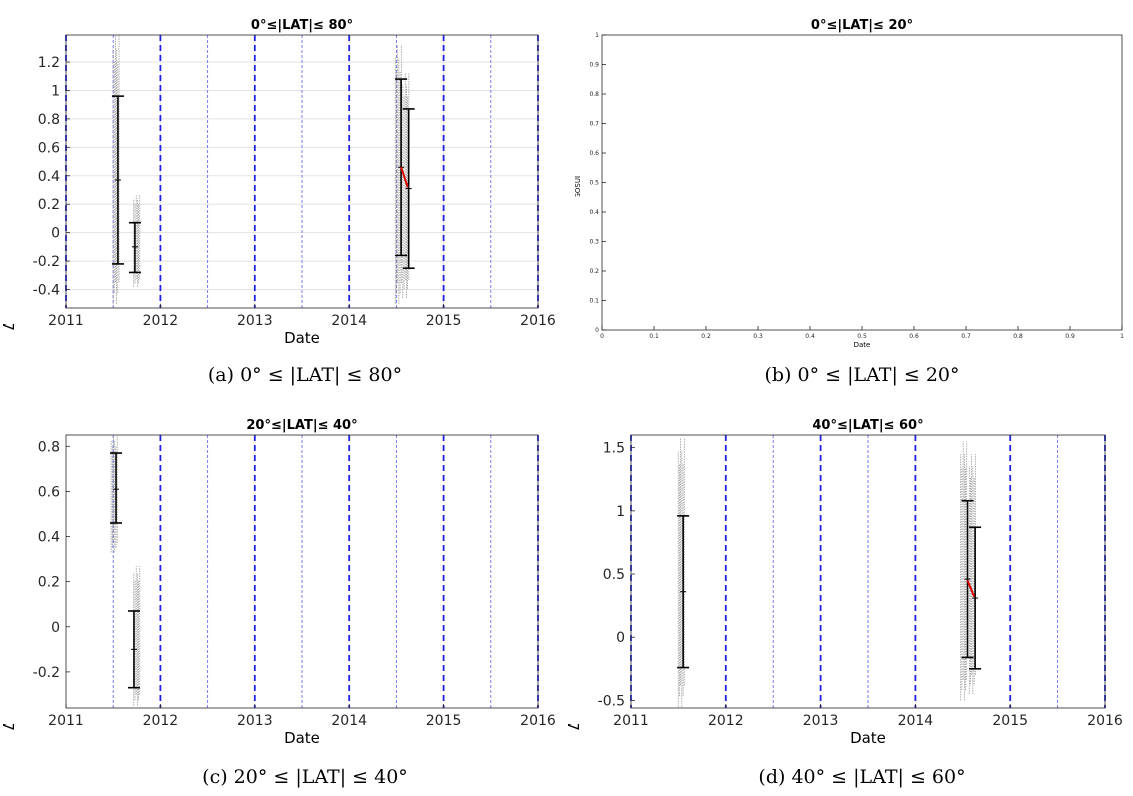 This screenshot has width=1133, height=796. Describe the element at coordinates (620, 512) in the screenshot. I see `y-tick-label-3: 1` at that location.